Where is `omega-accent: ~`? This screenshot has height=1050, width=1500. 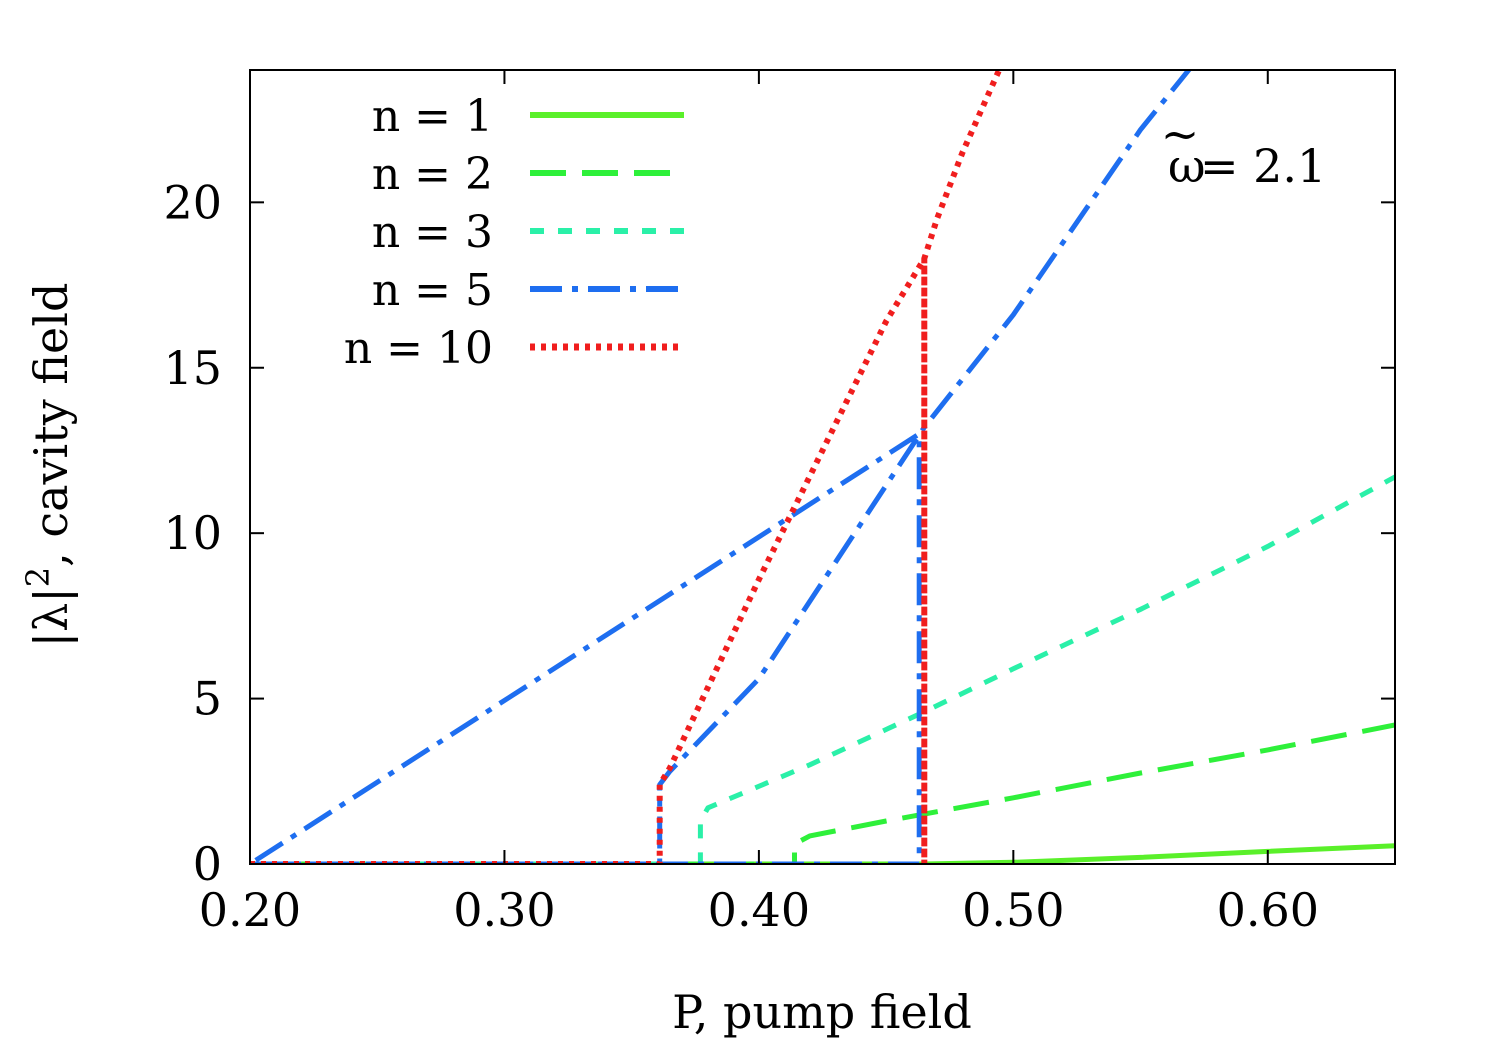 omega-accent: ~ is located at coordinates (1180, 134).